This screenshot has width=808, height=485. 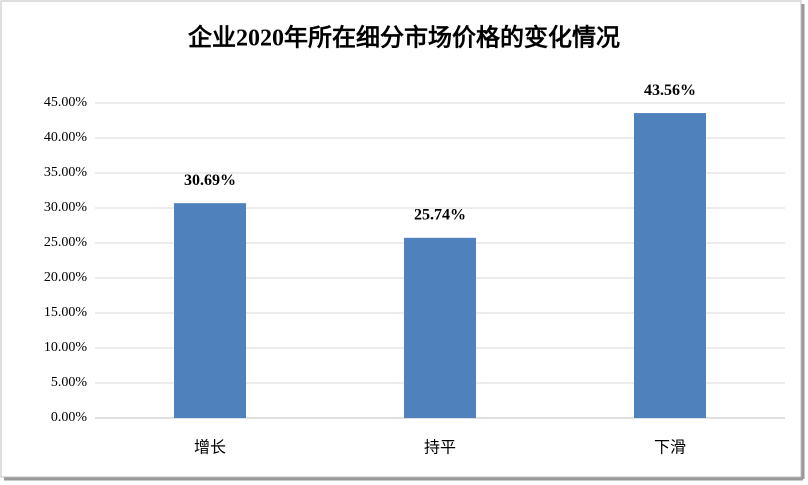 What do you see at coordinates (210, 180) in the screenshot?
I see `data-label: 30.69%` at bounding box center [210, 180].